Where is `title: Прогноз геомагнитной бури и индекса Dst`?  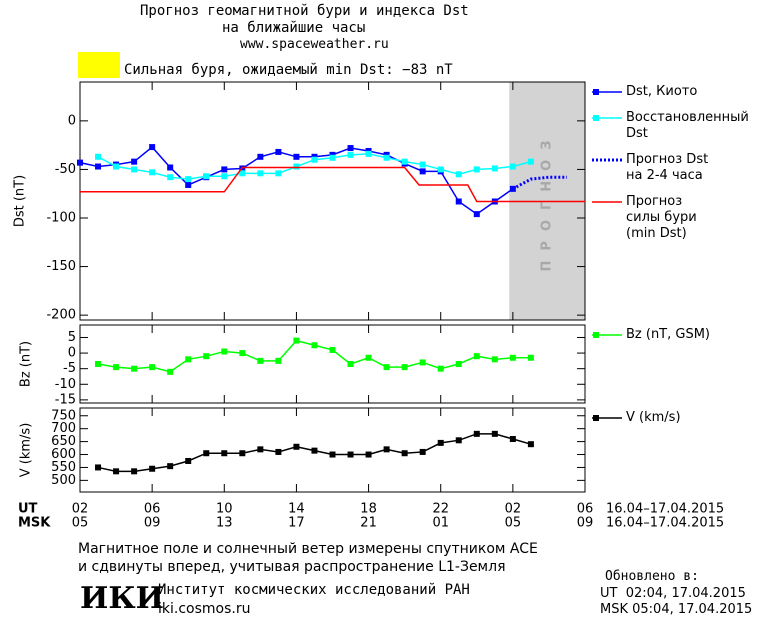
title: Прогноз геомагнитной бури и индекса Dst is located at coordinates (304, 11).